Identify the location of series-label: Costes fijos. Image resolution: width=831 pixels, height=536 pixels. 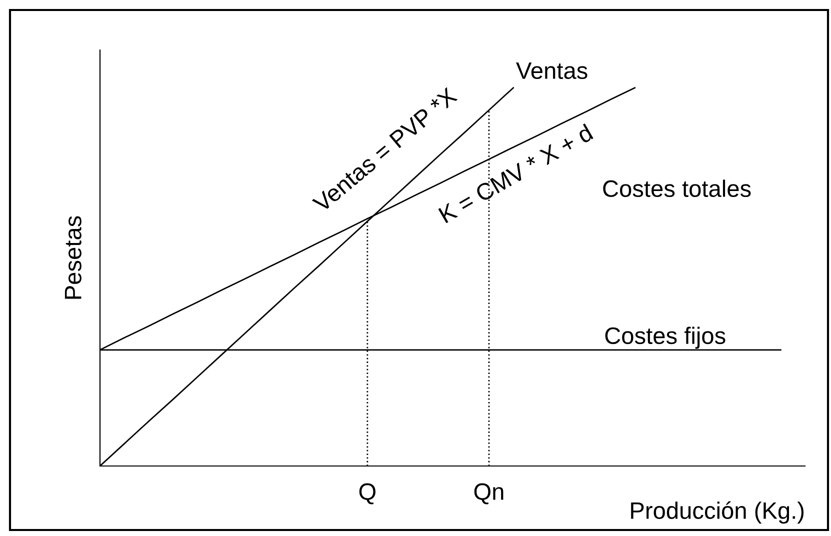
(665, 337).